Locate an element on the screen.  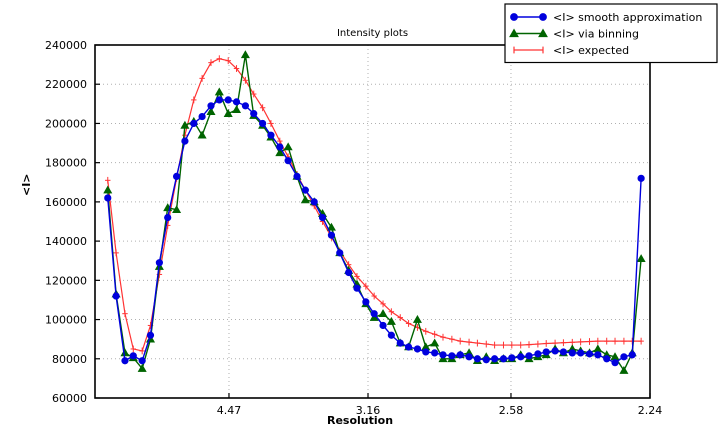
y-axis-label: <I> is located at coordinates (26, 184).